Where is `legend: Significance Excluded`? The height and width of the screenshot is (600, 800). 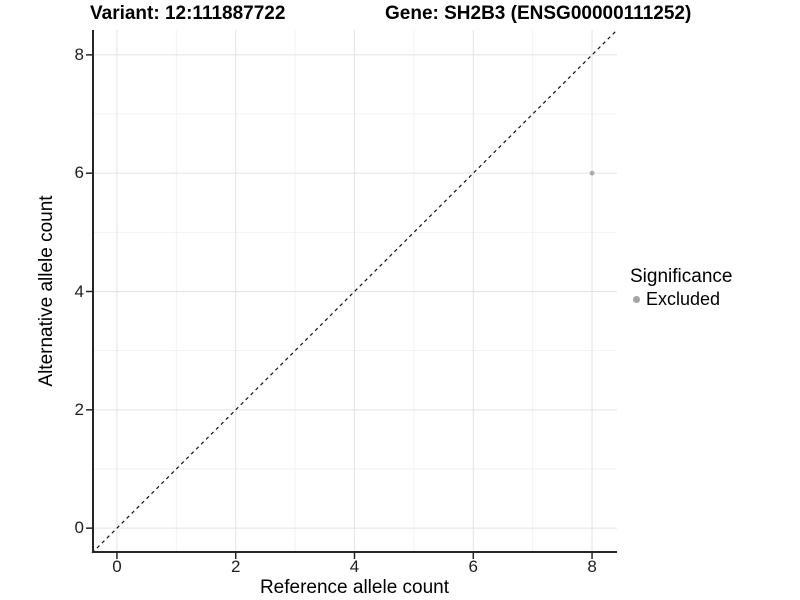
legend: Significance Excluded is located at coordinates (681, 288).